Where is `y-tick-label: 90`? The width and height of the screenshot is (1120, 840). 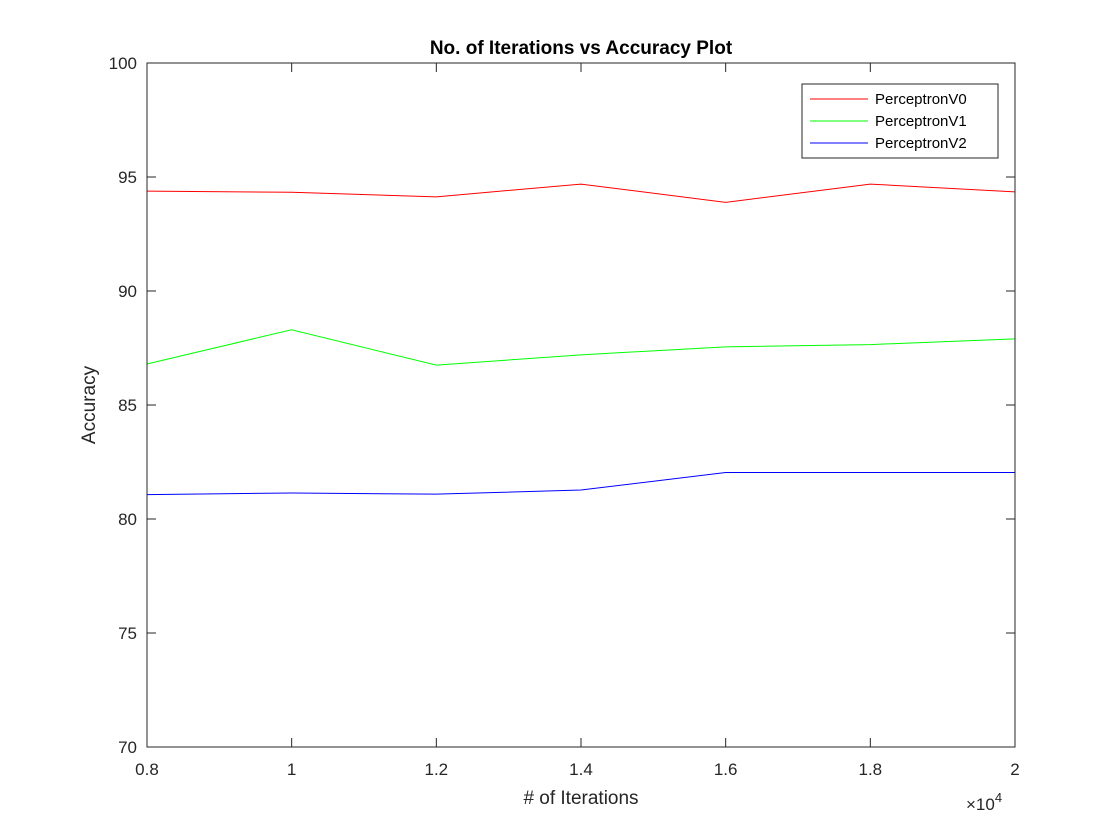
y-tick-label: 90 is located at coordinates (127, 291).